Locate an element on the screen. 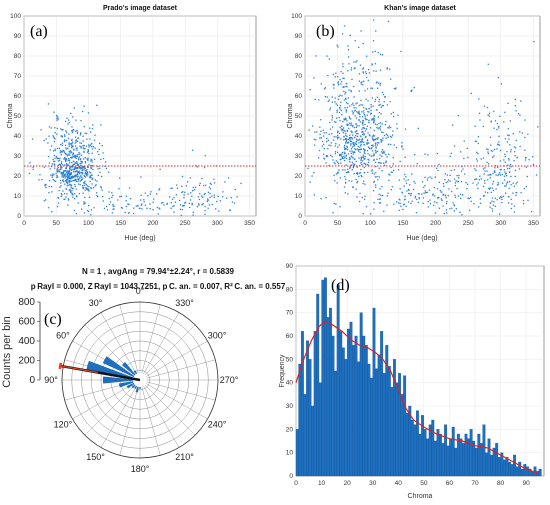  y-tick-label: 80 is located at coordinates (299, 56).